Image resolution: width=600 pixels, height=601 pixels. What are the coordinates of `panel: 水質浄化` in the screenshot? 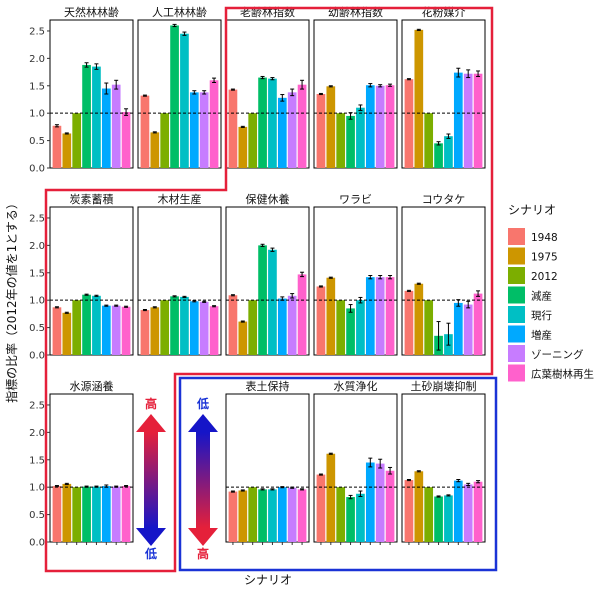 It's located at (355, 462).